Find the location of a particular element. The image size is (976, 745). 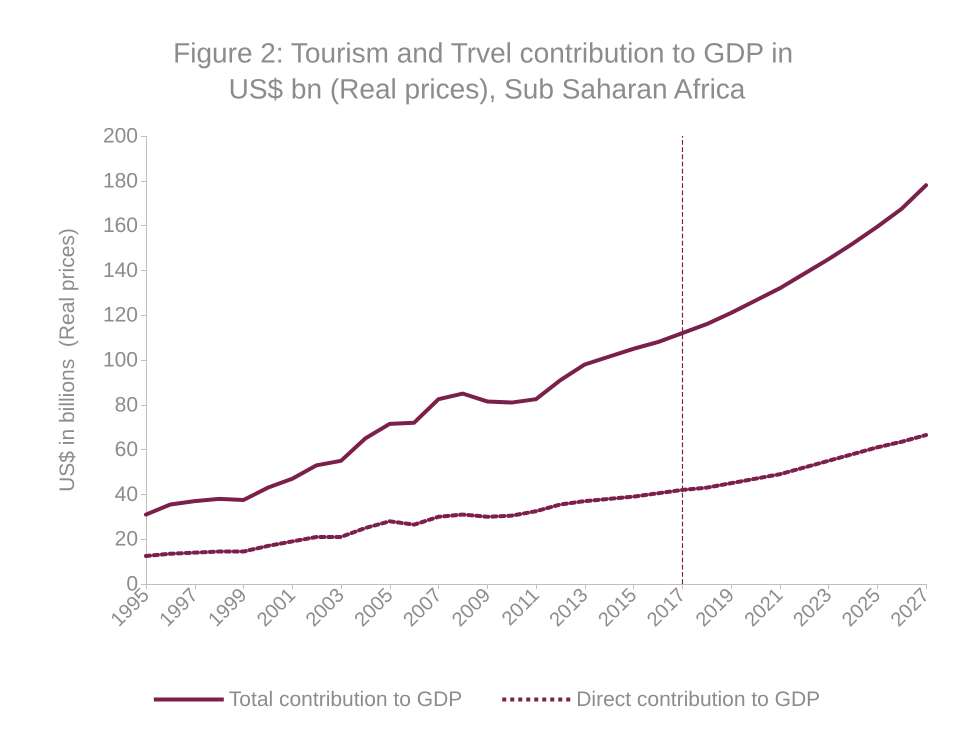

y-tick-label: 160 is located at coordinates (120, 226).